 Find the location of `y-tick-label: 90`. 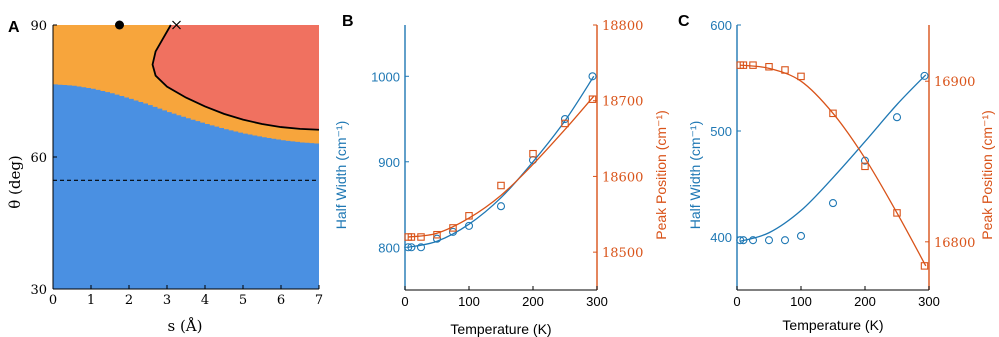

y-tick-label: 90 is located at coordinates (38, 26).